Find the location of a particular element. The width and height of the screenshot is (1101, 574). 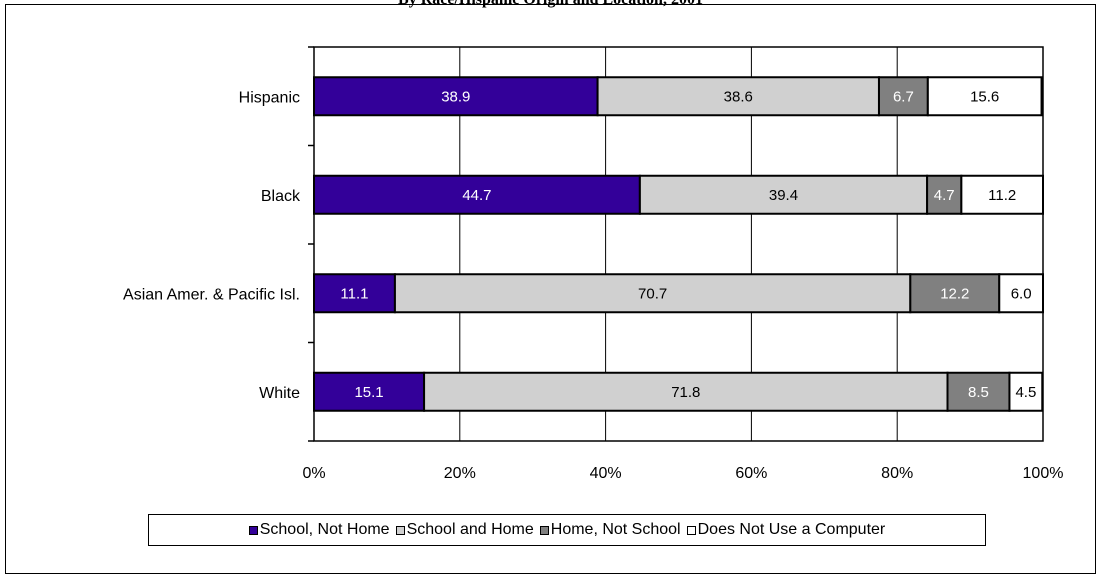

category-label: Asian Amer. & Pacific Isl. is located at coordinates (211, 294).